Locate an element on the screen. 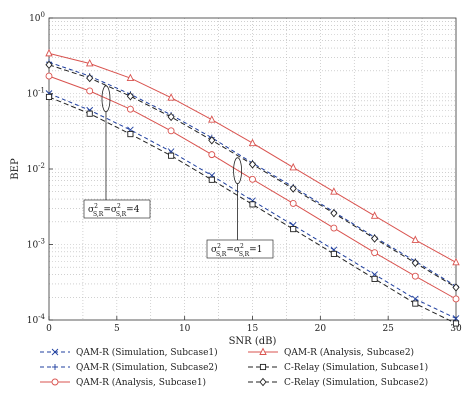 The height and width of the screenshot is (409, 474). y-tick-label: 10⁻¹ is located at coordinates (36, 93).